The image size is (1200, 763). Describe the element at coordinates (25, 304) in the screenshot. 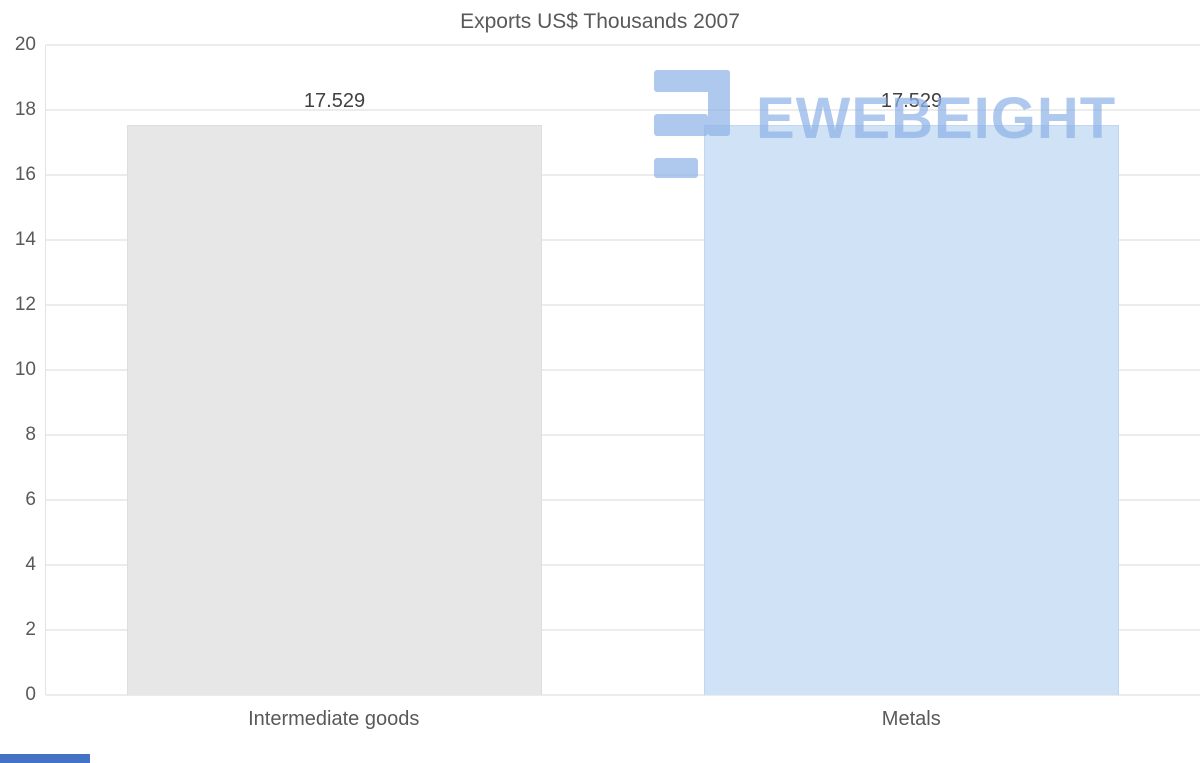

I see `y-axis-tick-label: 12` at that location.